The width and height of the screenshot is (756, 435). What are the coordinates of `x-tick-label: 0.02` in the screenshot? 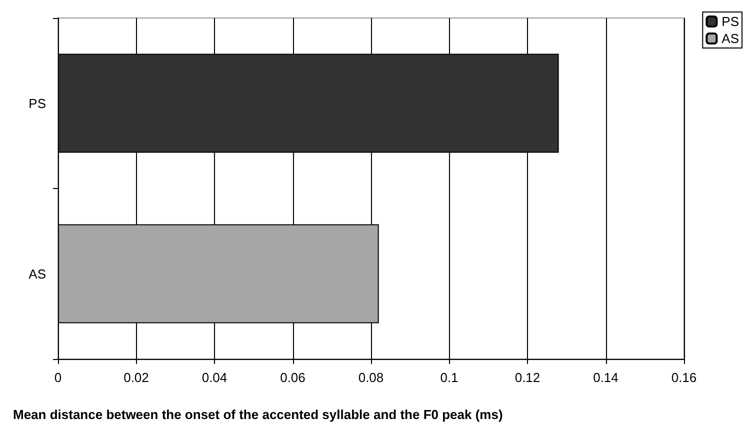 It's located at (136, 377).